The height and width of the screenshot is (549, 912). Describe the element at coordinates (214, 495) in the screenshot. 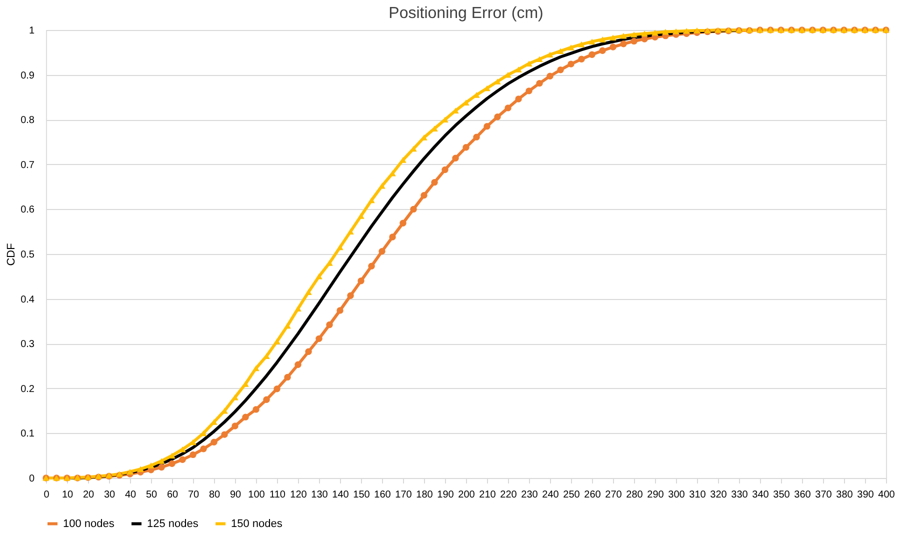

I see `x-tick-label: 80` at that location.